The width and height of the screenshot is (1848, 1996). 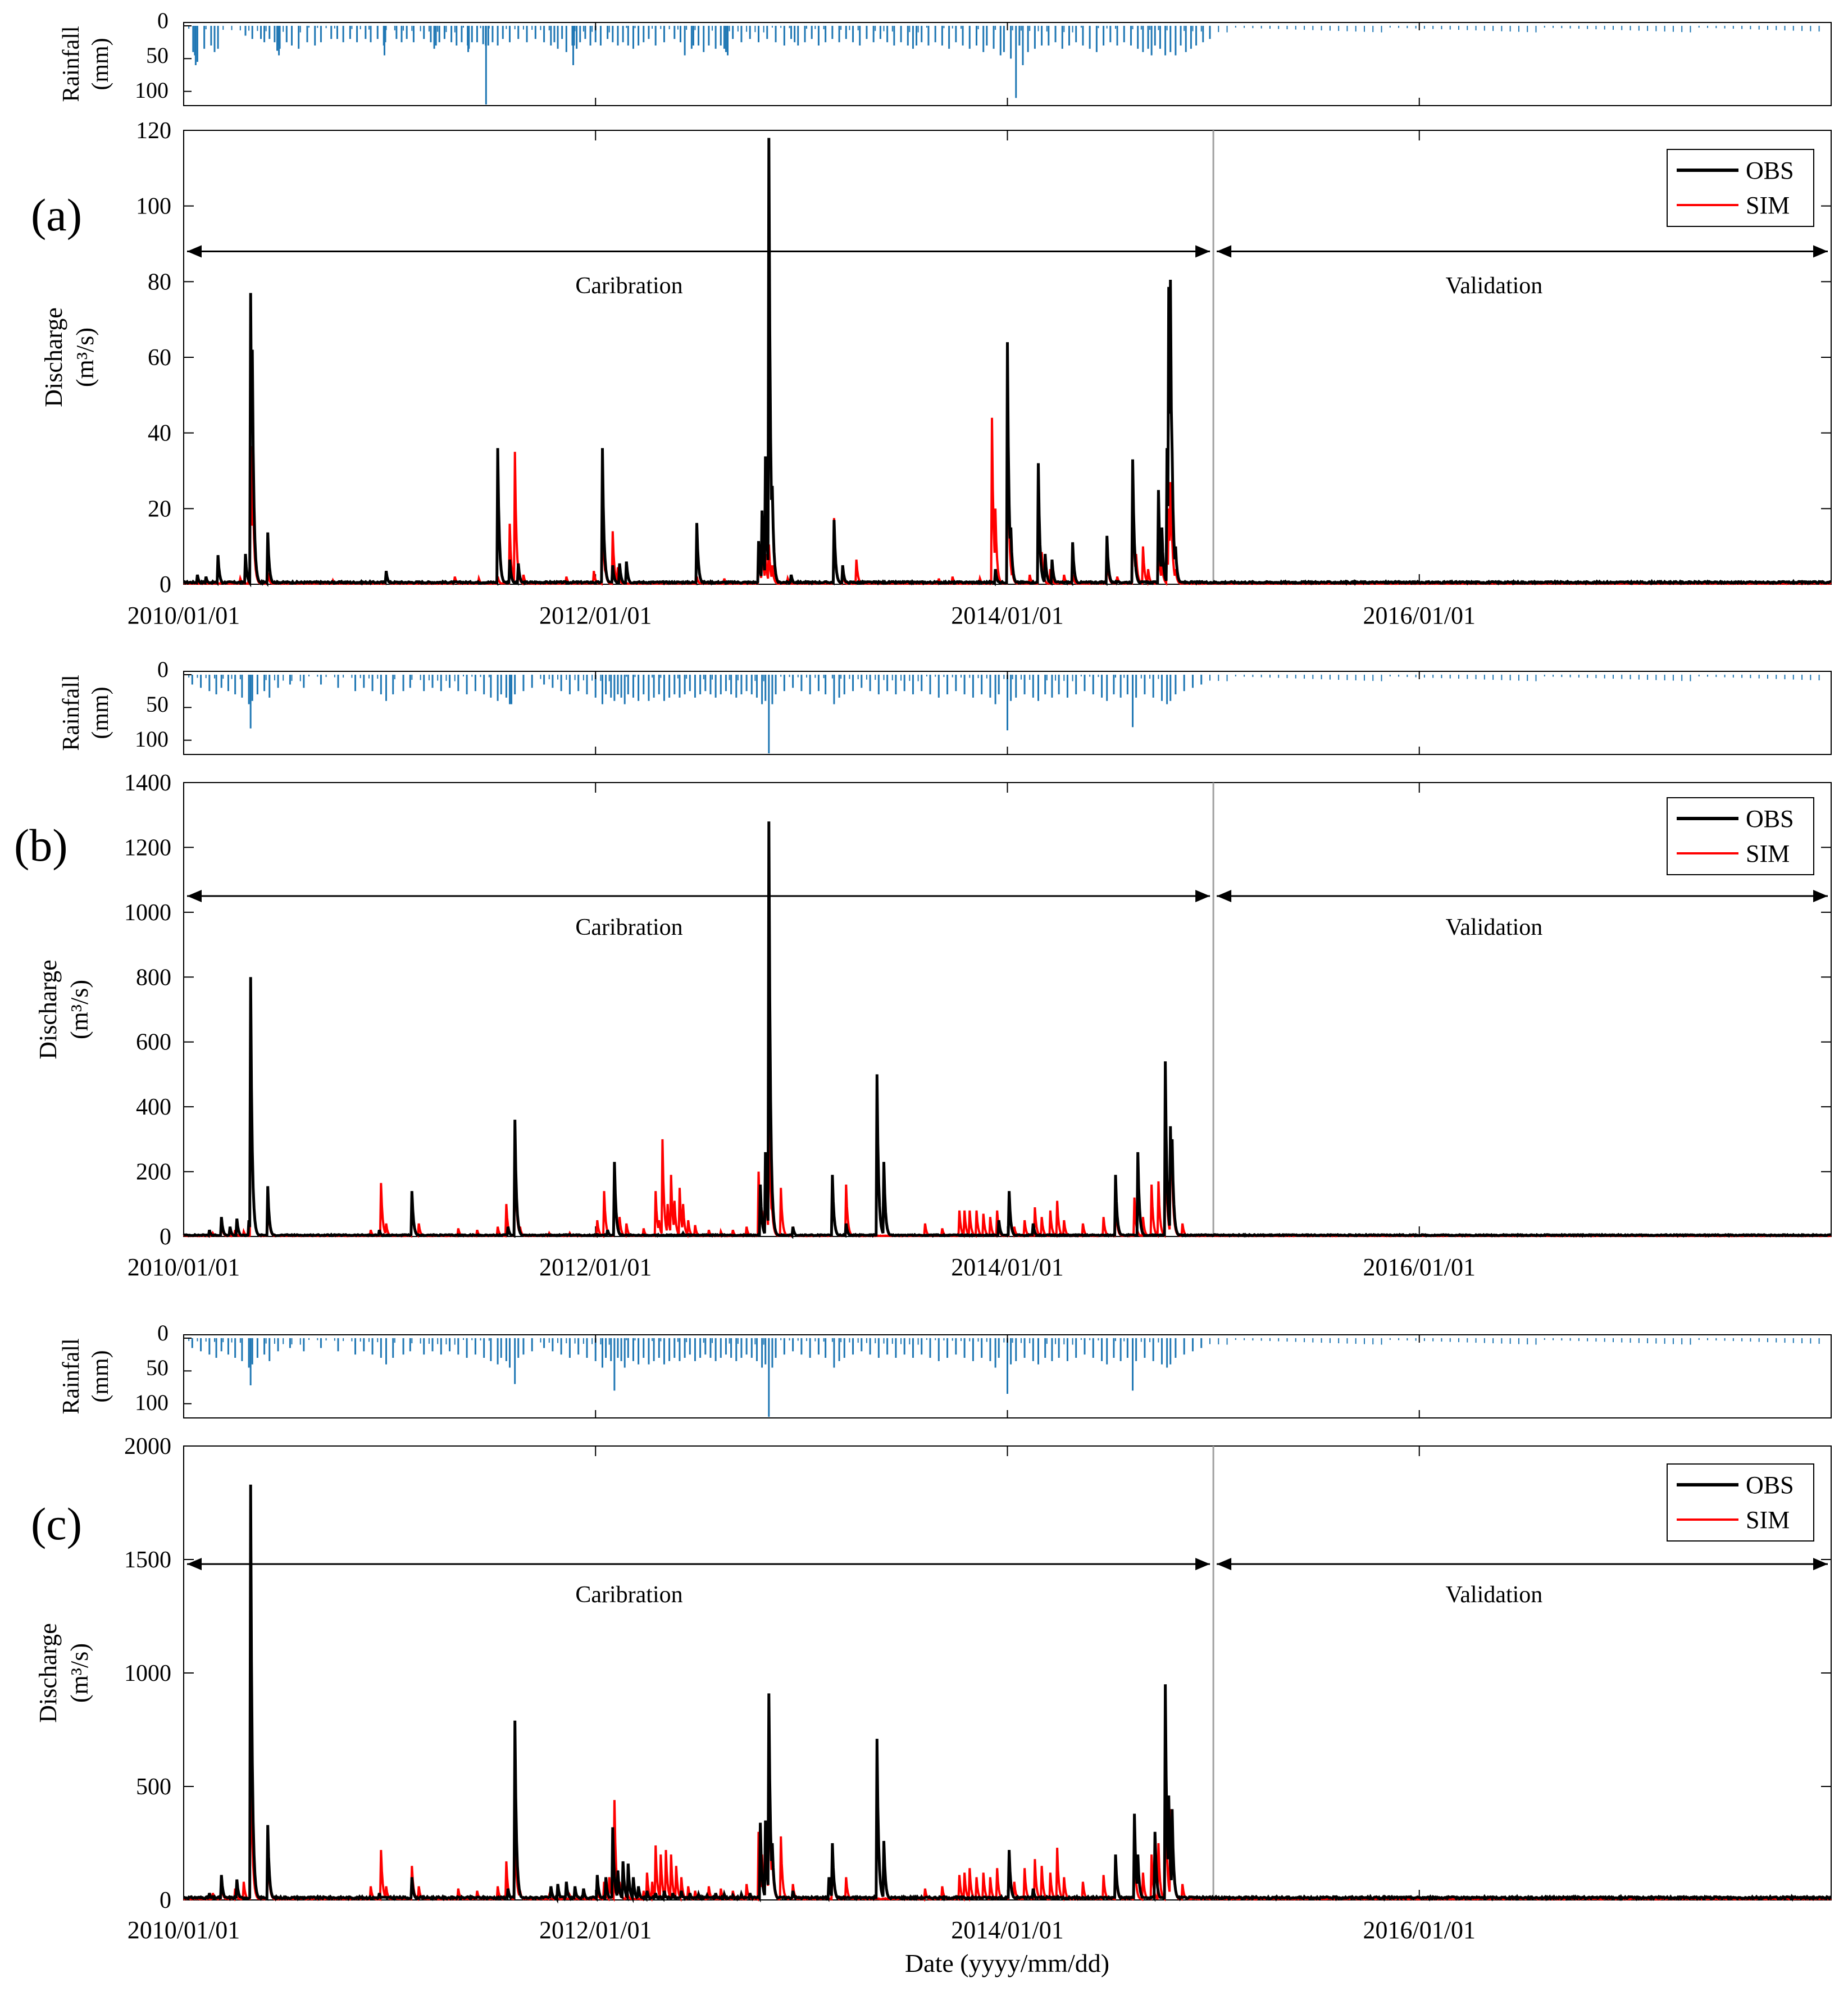 What do you see at coordinates (1002, 713) in the screenshot?
I see `rain-bars-b` at bounding box center [1002, 713].